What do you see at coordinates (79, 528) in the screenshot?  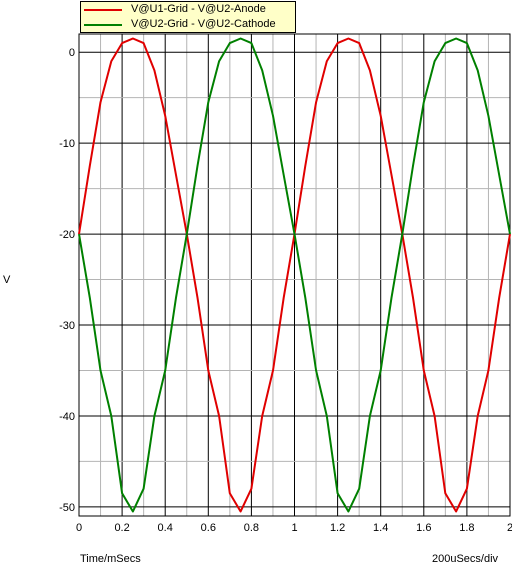 I see `x-tick-label: 0` at bounding box center [79, 528].